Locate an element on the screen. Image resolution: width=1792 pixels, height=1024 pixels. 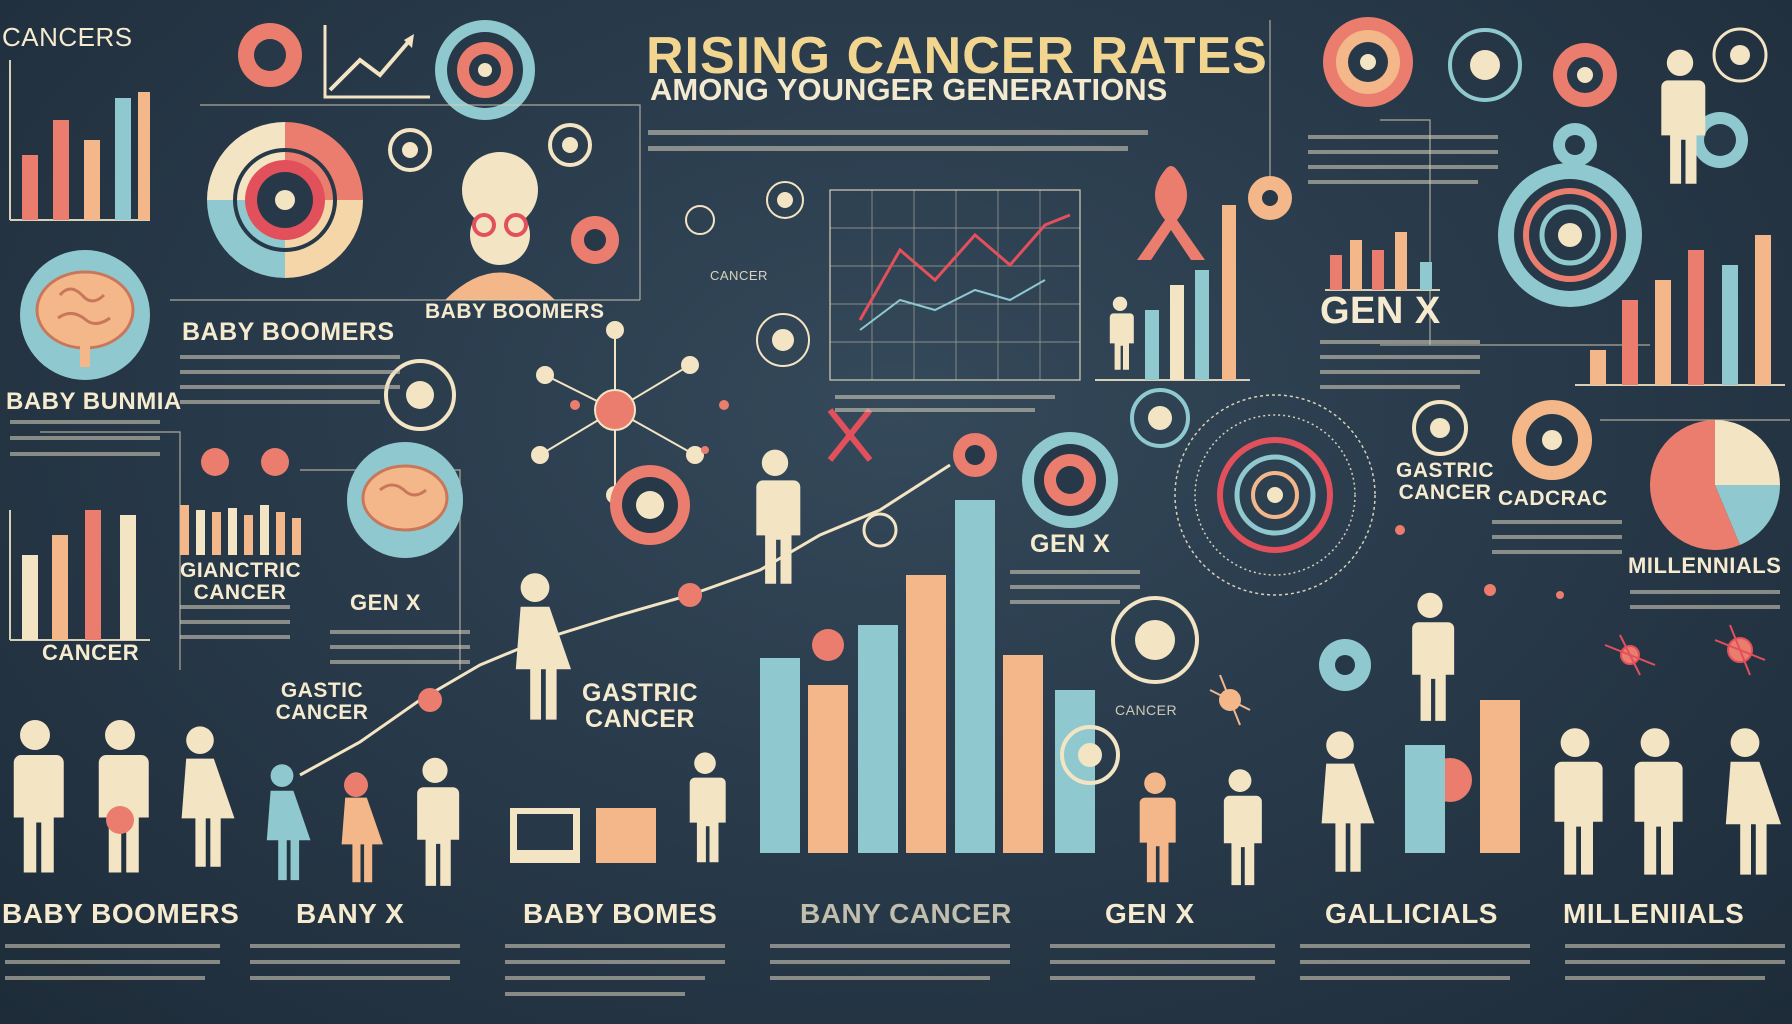
bottom-label-3: BABY BOMES is located at coordinates (620, 913).